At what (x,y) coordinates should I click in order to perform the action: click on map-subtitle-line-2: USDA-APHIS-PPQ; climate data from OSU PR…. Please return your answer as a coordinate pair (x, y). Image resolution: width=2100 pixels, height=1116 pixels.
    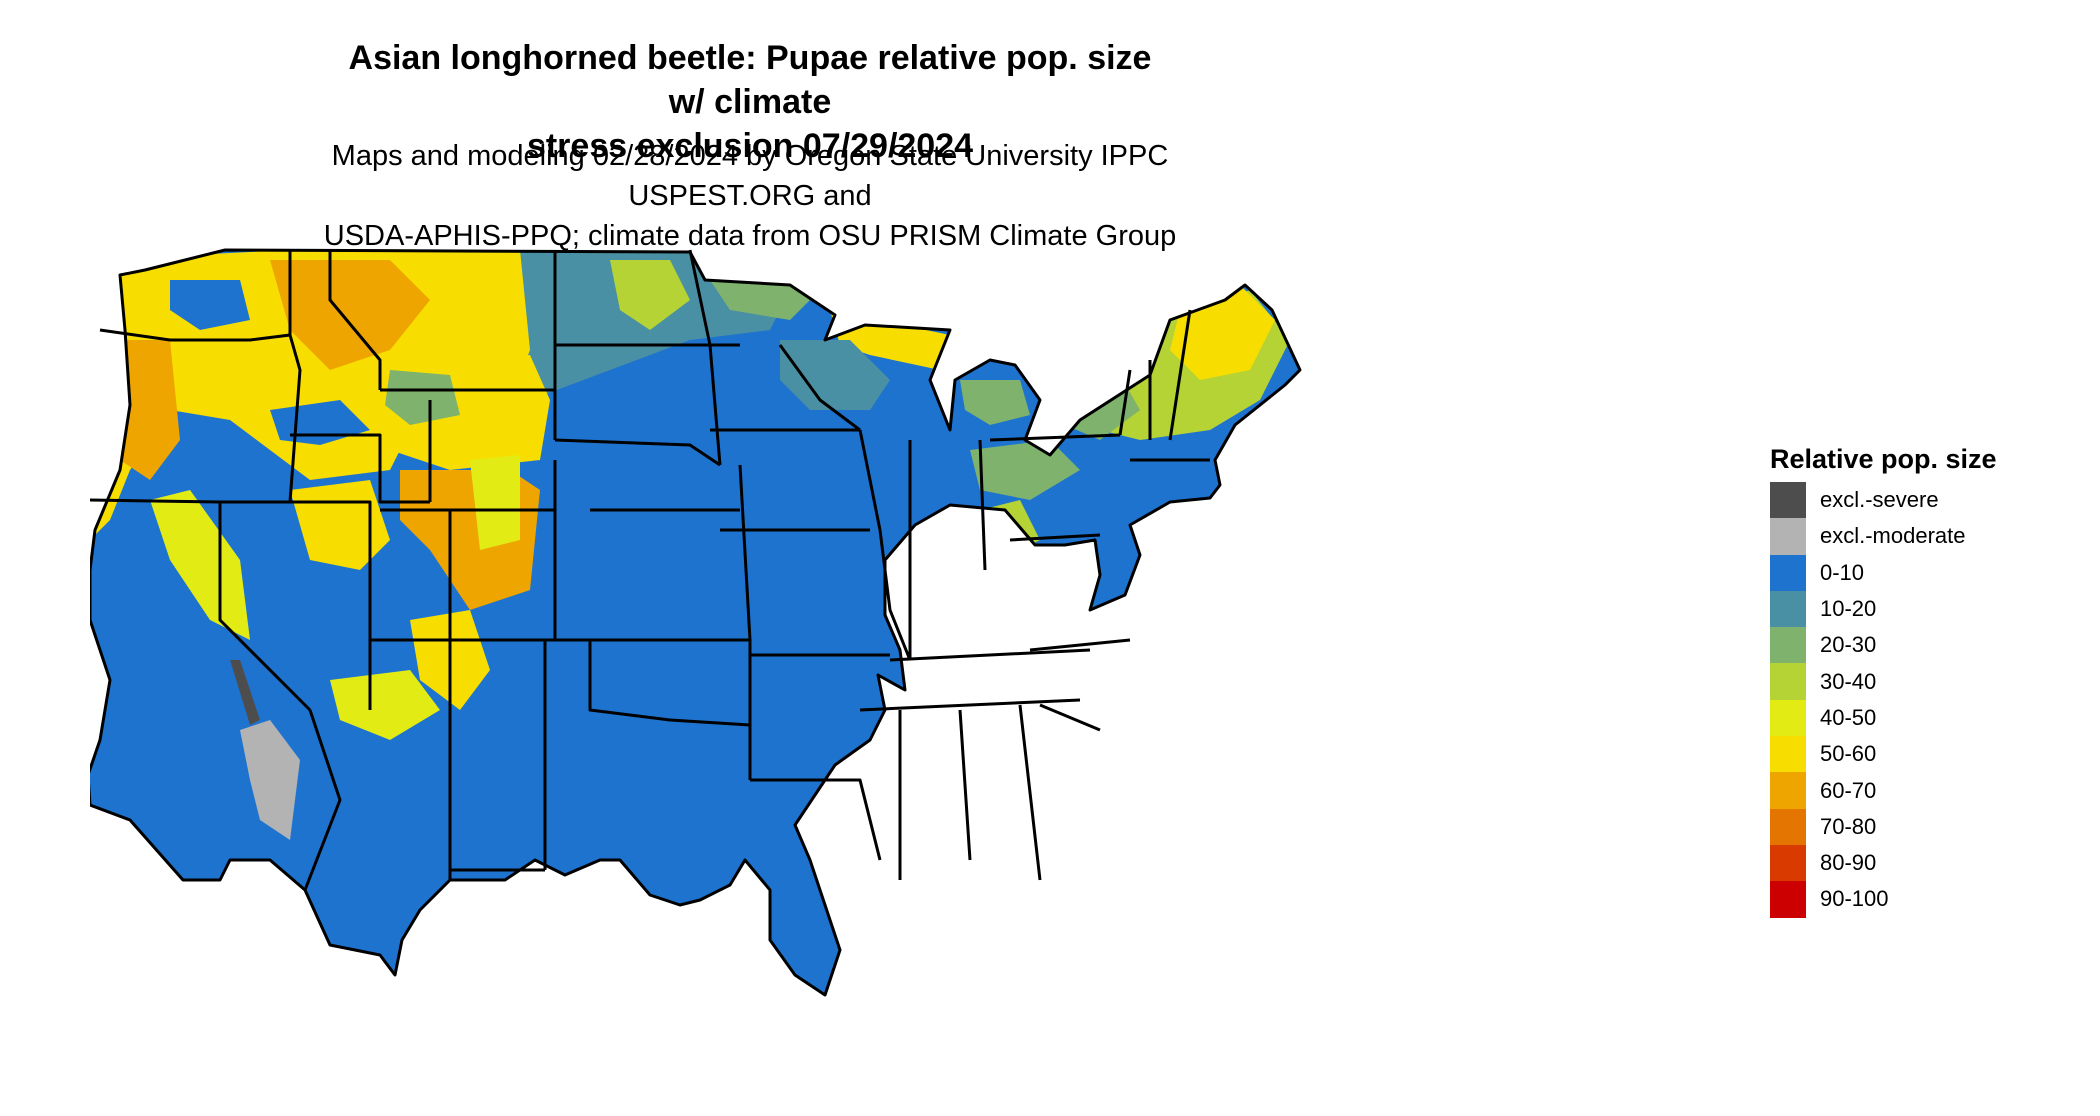
    Looking at the image, I should click on (750, 236).